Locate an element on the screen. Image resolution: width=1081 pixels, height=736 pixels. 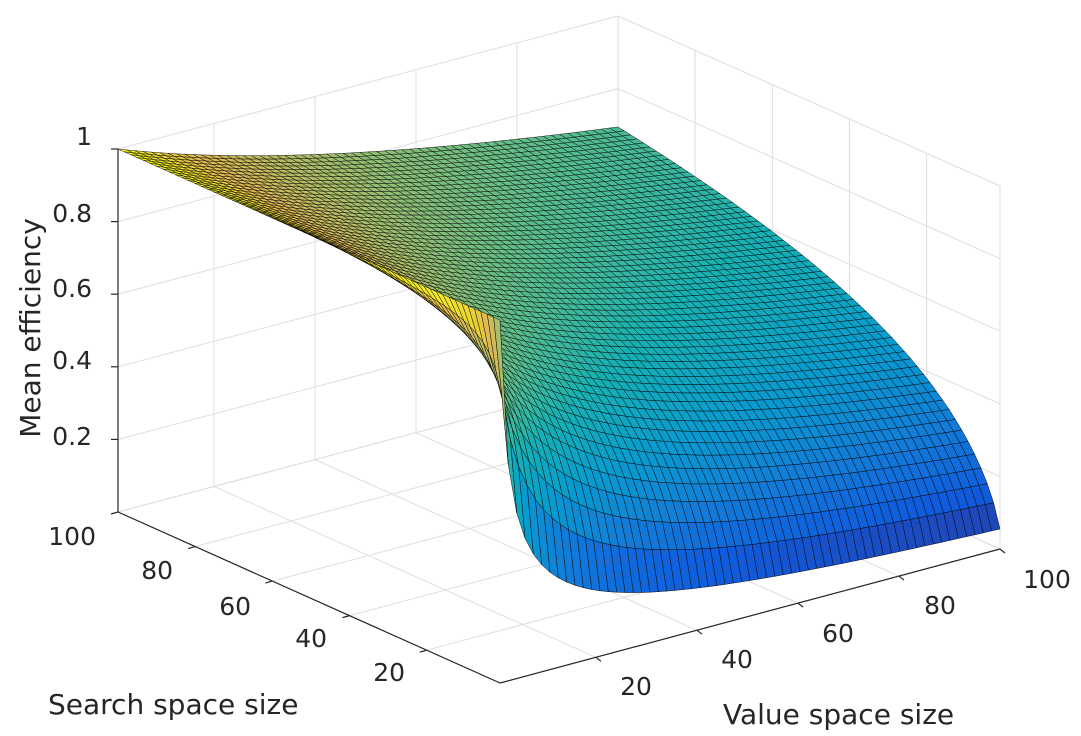
z-tick-label: 0.4 is located at coordinates (72, 360).